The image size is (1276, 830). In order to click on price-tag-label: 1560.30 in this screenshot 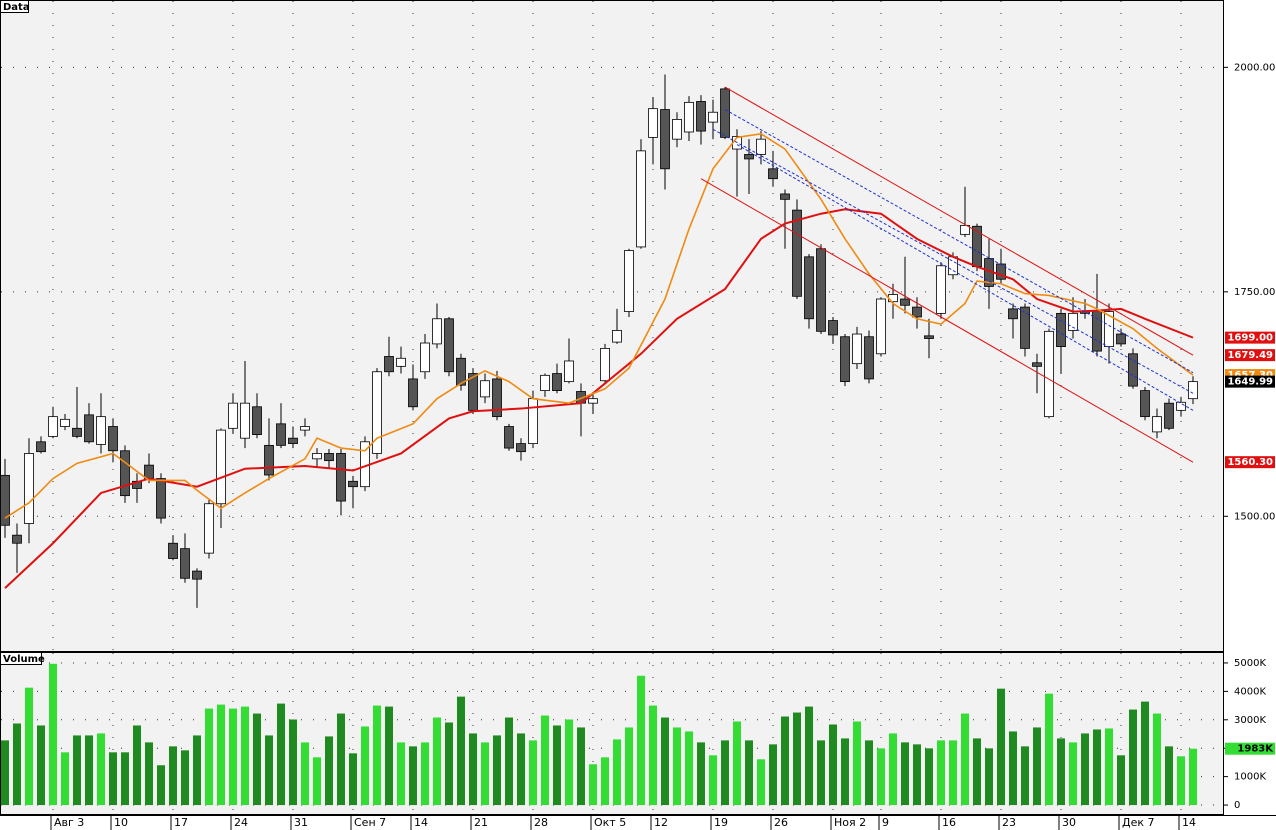, I will do `click(1250, 462)`.